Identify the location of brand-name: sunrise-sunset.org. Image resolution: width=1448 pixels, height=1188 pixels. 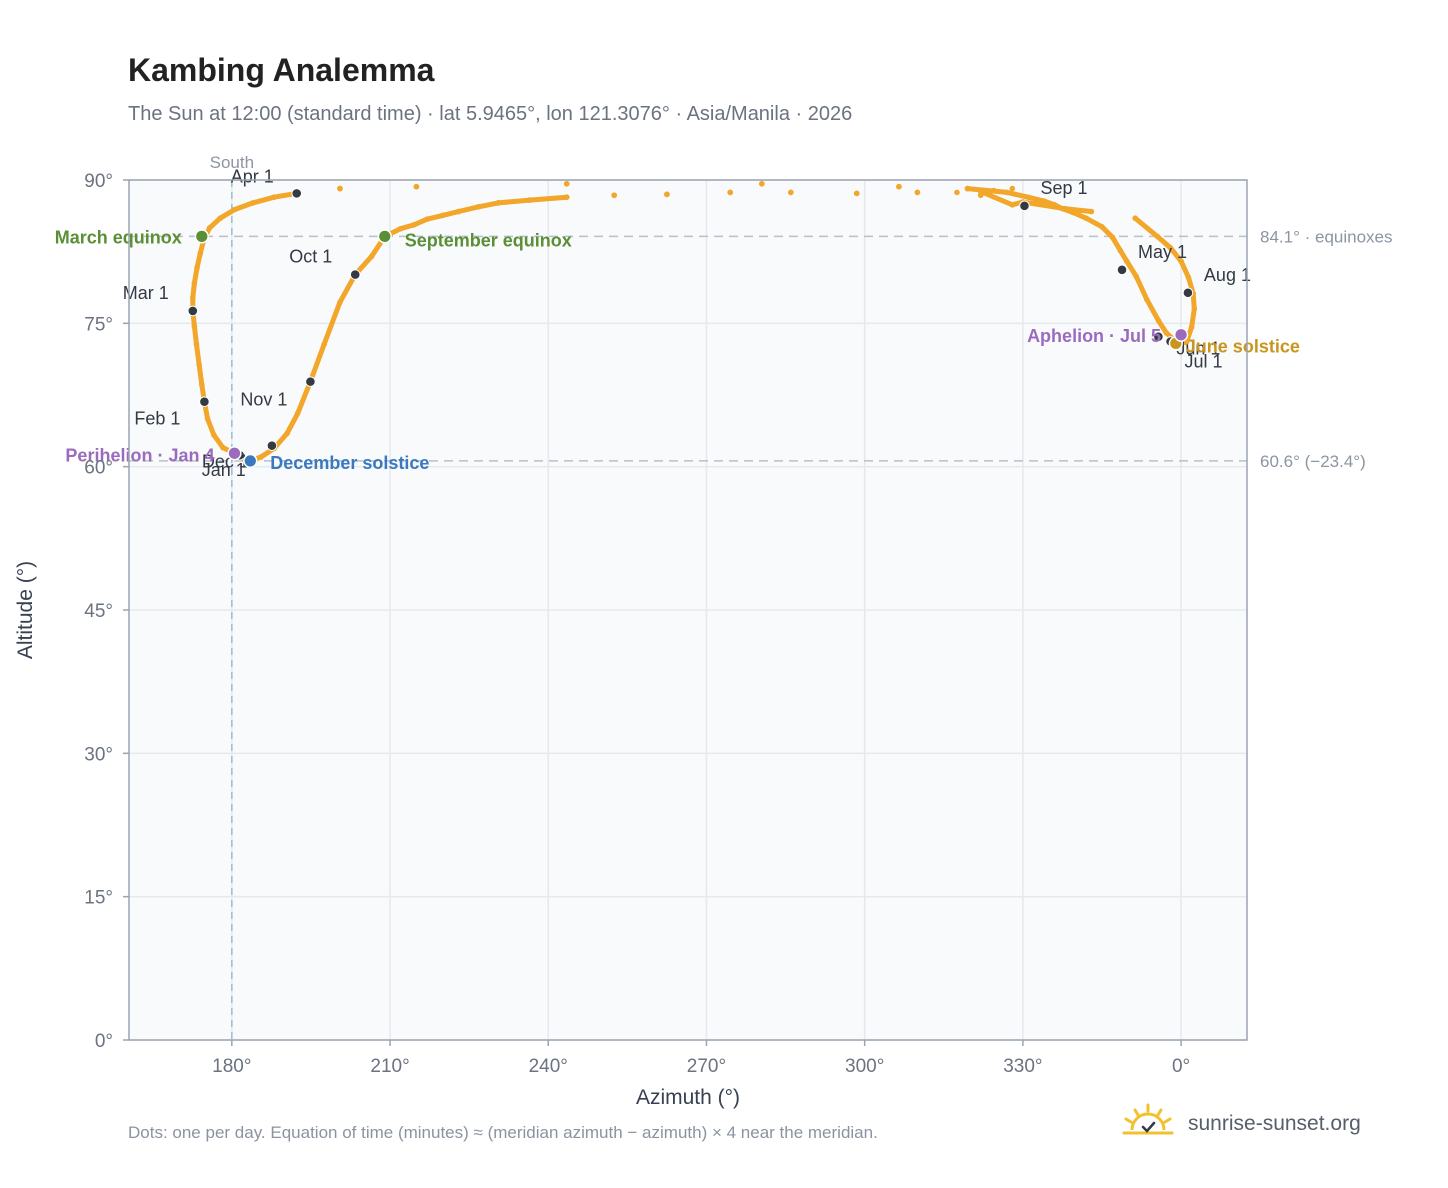
(1274, 1123).